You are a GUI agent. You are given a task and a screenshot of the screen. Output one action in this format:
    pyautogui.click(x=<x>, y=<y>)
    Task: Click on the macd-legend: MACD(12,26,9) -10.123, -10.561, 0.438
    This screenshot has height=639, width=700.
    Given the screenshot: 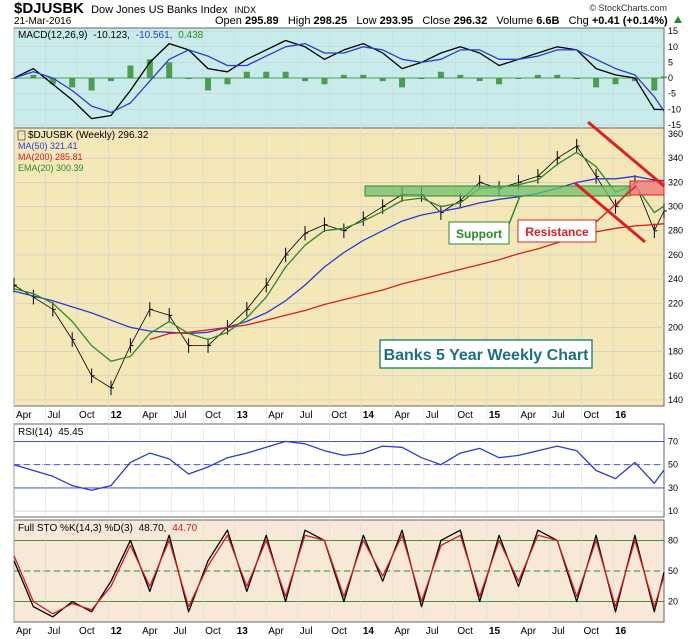 What is the action you would take?
    pyautogui.click(x=111, y=35)
    